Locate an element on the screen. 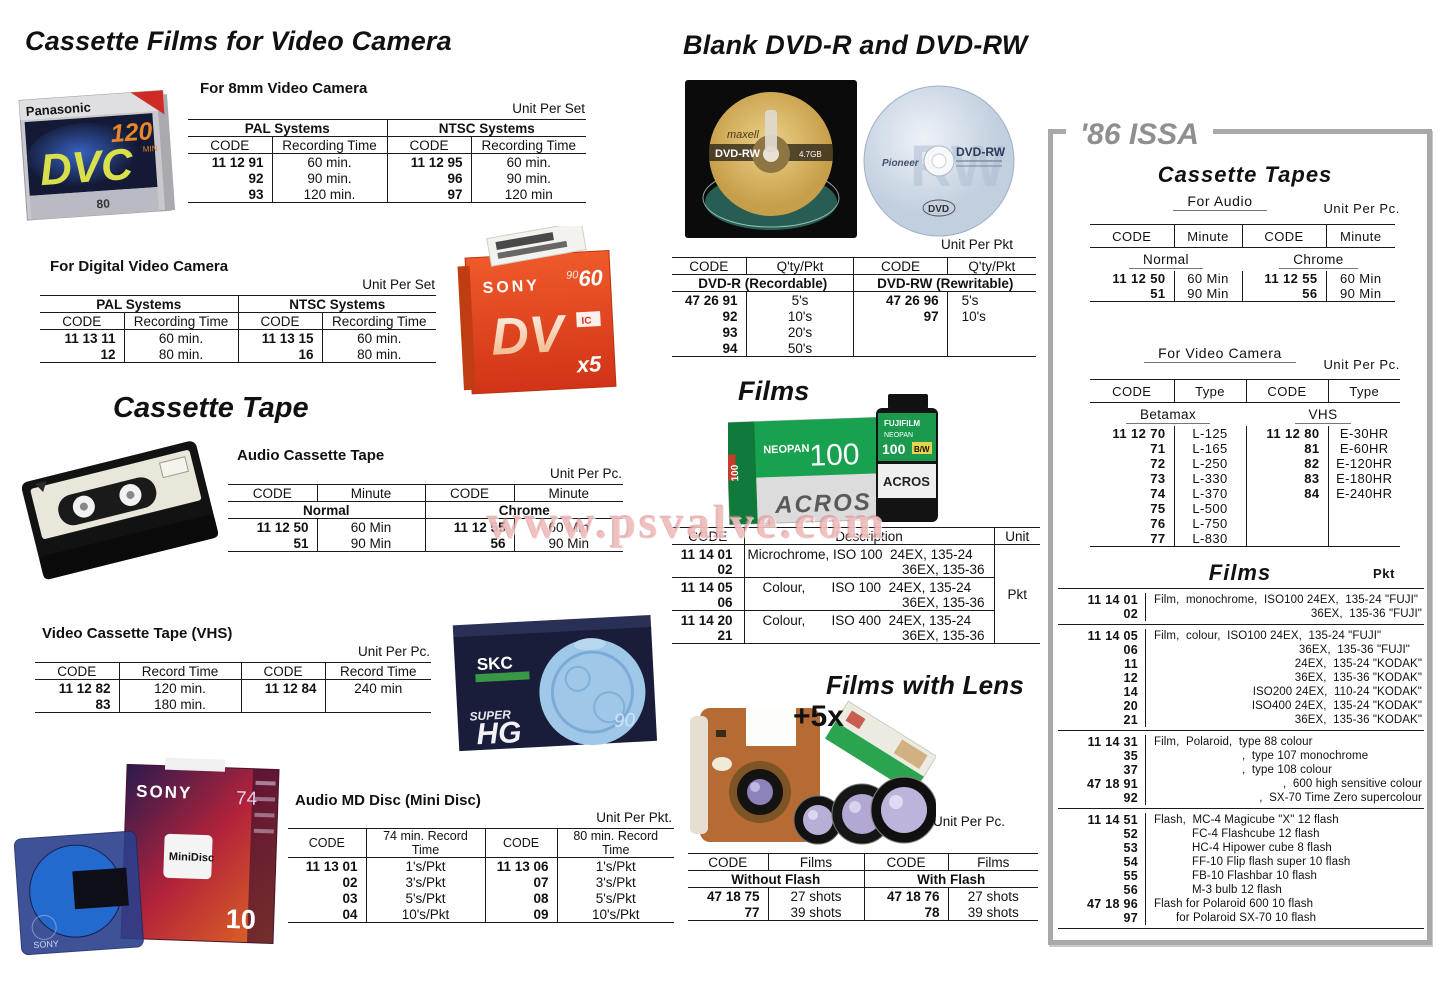 This screenshot has width=1442, height=986. chrome-label: Chrome is located at coordinates (1318, 260).